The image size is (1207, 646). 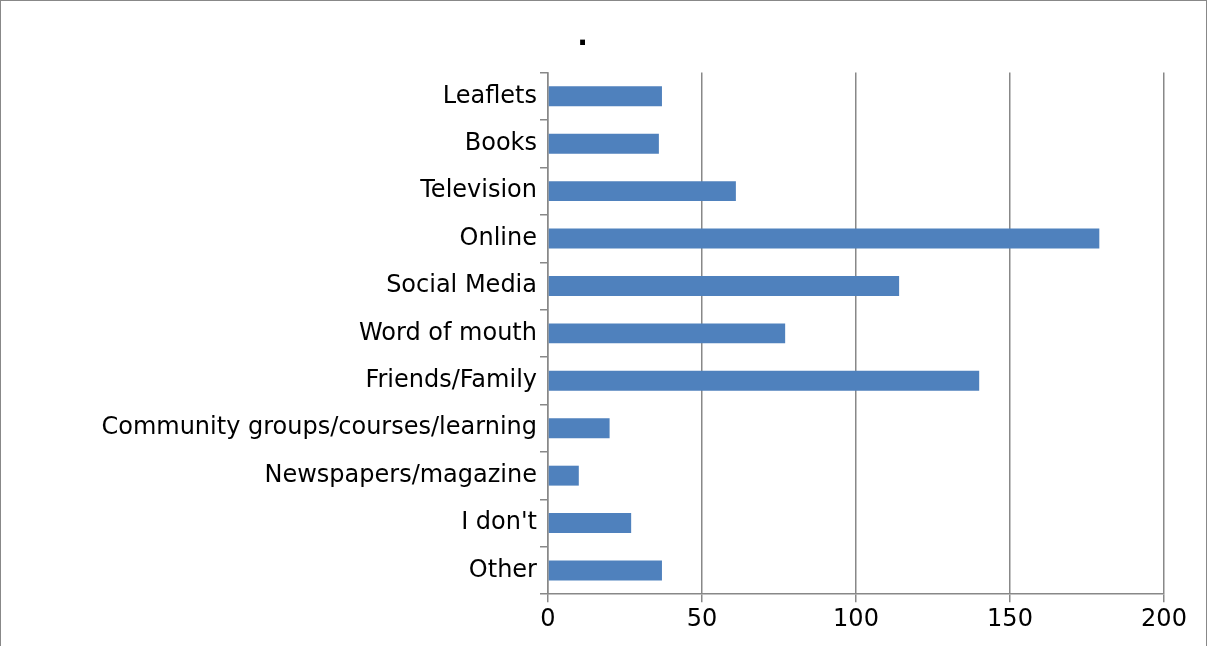 What do you see at coordinates (451, 379) in the screenshot?
I see `y-tick-label: Friends/Family` at bounding box center [451, 379].